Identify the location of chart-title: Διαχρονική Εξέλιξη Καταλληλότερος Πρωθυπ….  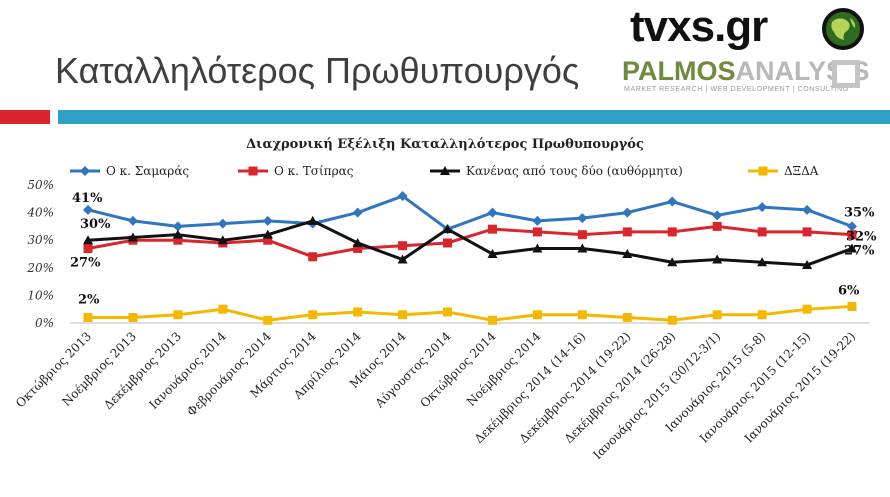
(445, 144).